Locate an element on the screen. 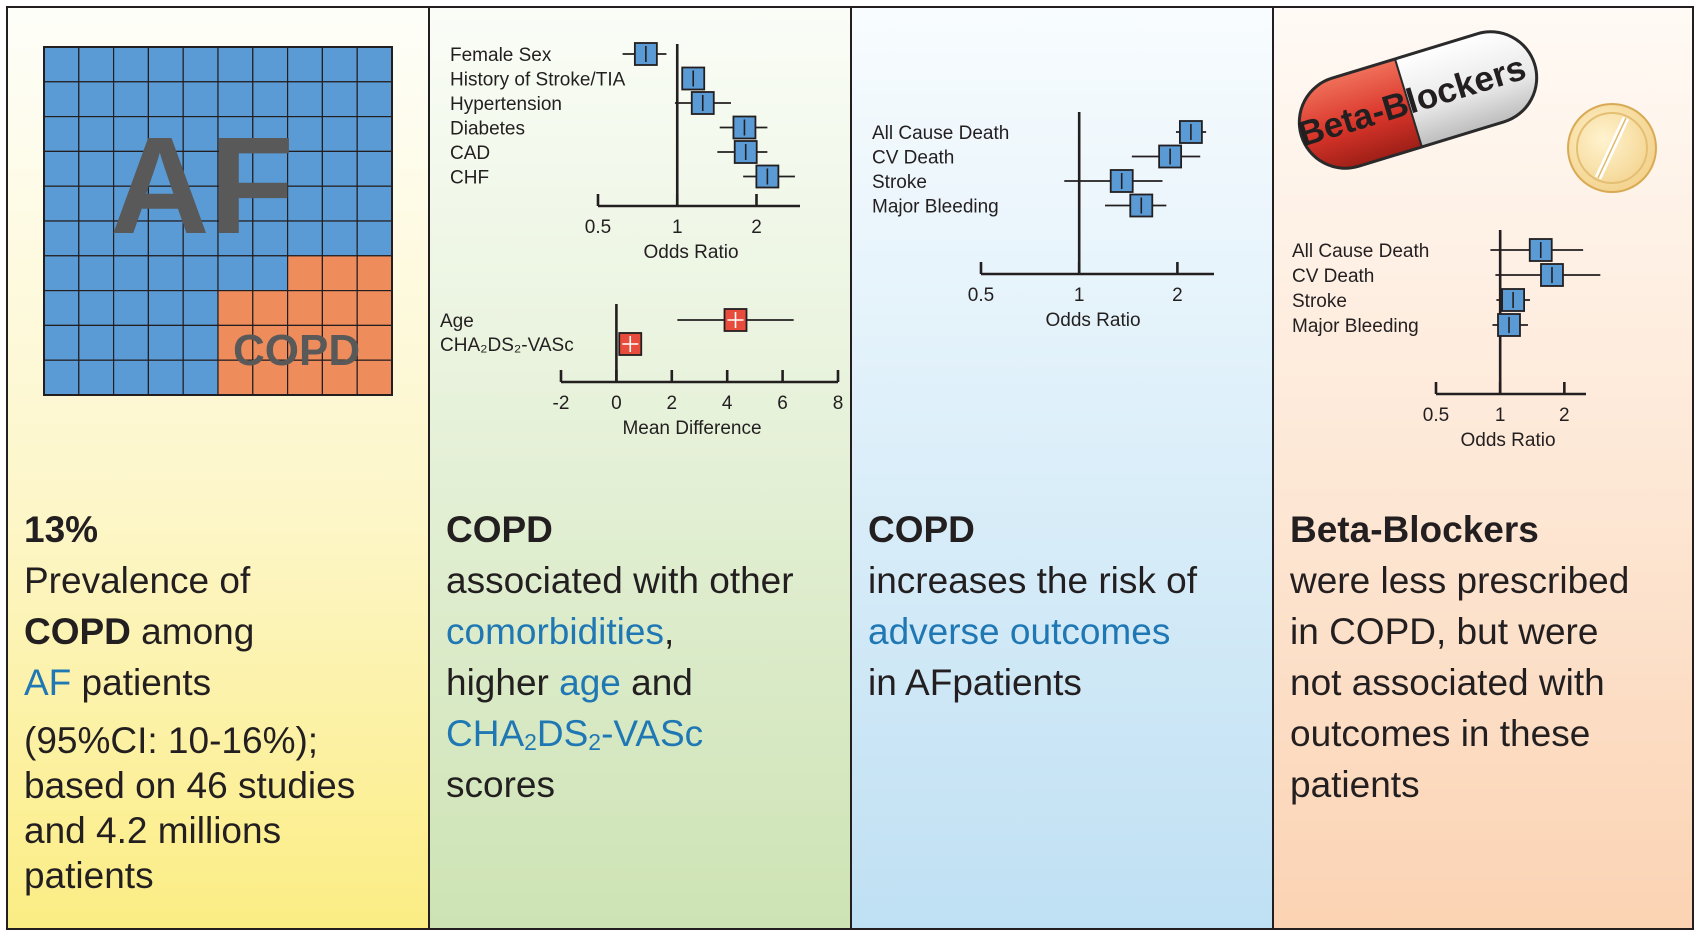 The height and width of the screenshot is (936, 1700). row-label: Diabetes is located at coordinates (487, 128).